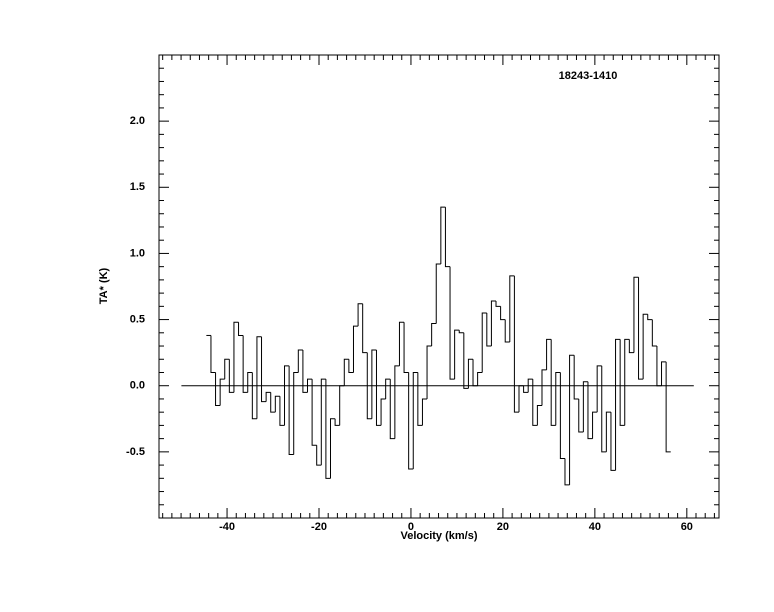 This screenshot has height=612, width=774. Describe the element at coordinates (319, 527) in the screenshot. I see `x-tick-label: -20` at that location.